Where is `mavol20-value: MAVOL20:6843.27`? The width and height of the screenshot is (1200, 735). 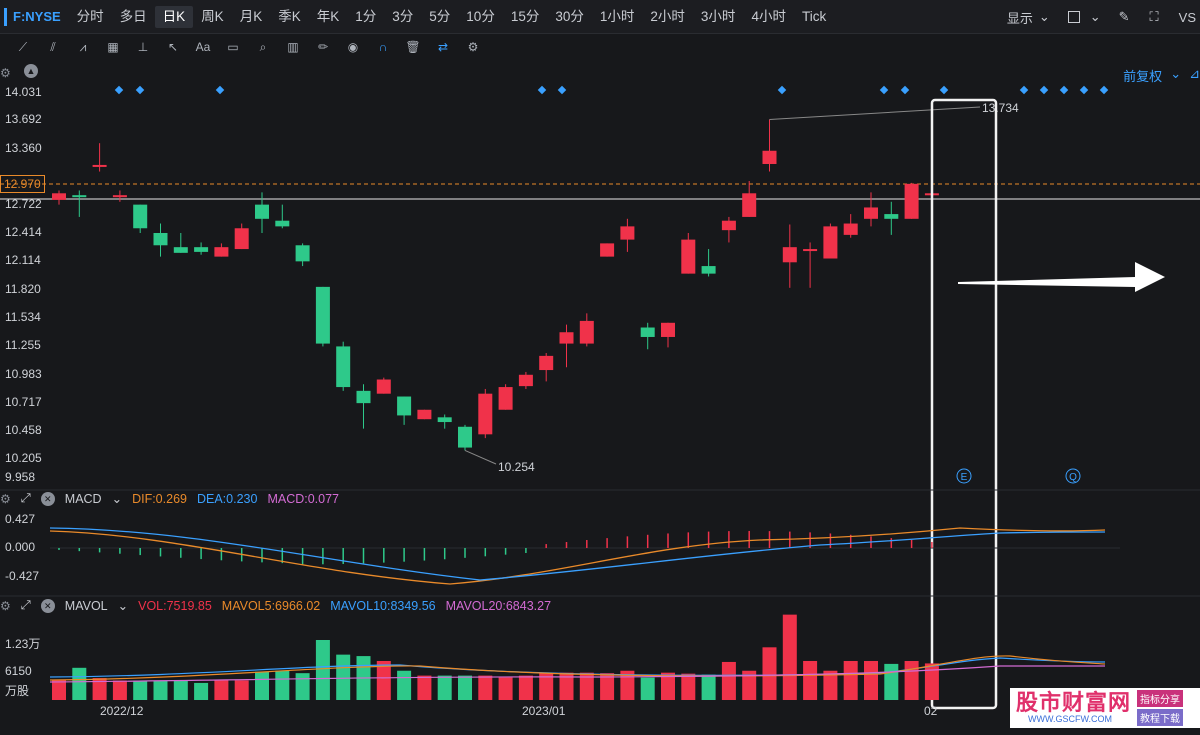 mavol20-value: MAVOL20:6843.27 is located at coordinates (498, 605).